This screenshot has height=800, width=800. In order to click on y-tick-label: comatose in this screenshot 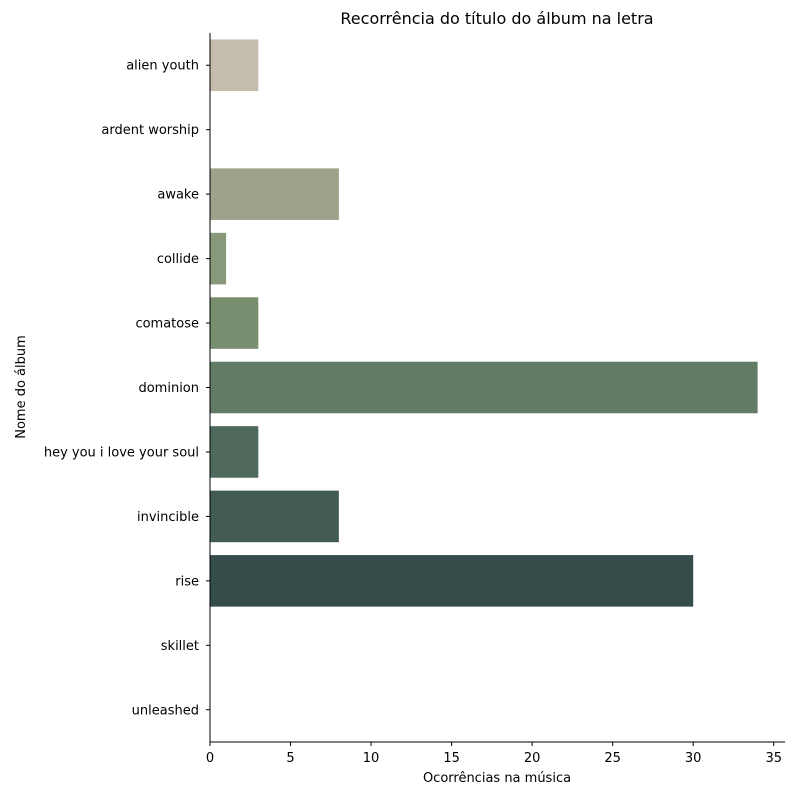, I will do `click(167, 324)`.